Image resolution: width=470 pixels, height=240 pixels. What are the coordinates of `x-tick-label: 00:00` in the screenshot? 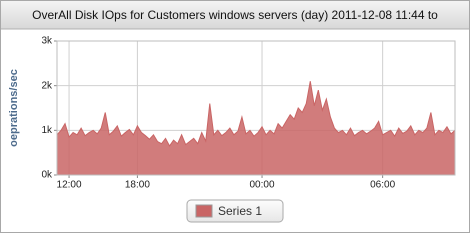 It's located at (262, 185).